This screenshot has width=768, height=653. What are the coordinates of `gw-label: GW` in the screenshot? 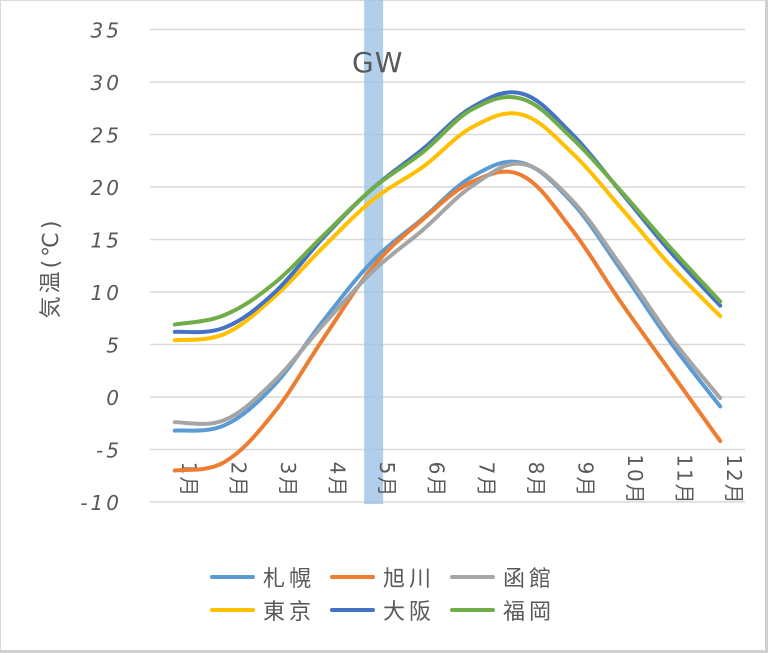 It's located at (377, 62).